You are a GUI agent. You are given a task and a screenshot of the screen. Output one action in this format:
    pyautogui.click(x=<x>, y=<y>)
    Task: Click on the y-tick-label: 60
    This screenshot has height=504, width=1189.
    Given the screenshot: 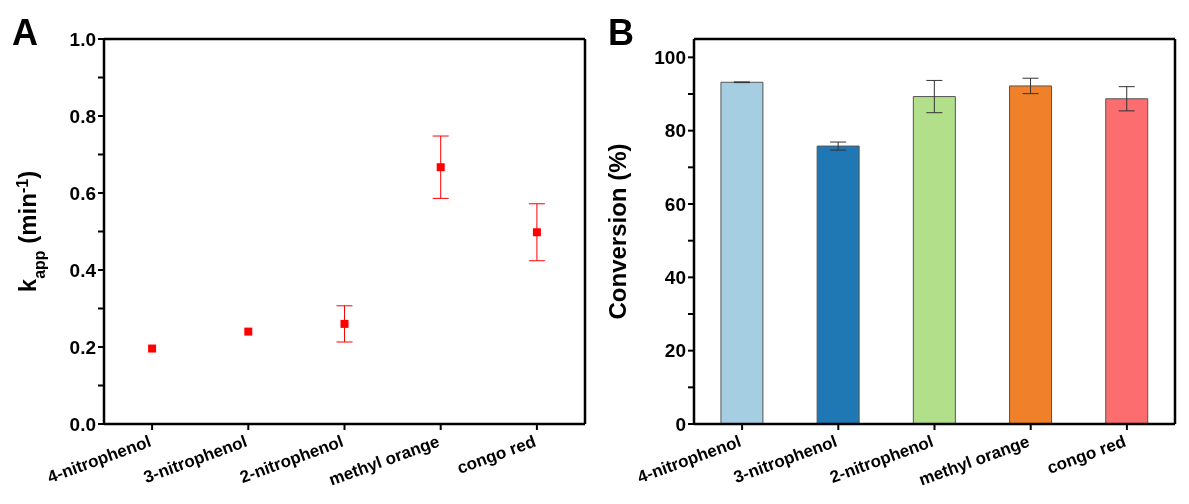 What is the action you would take?
    pyautogui.click(x=675, y=204)
    